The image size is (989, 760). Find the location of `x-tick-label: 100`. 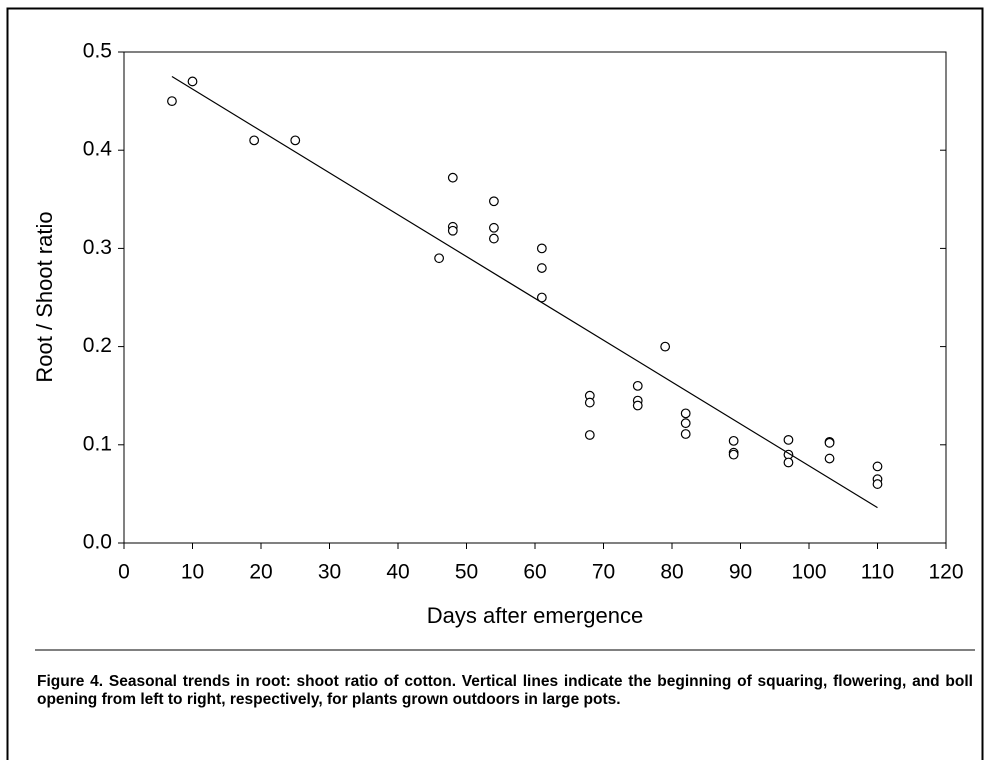

x-tick-label: 100 is located at coordinates (808, 572).